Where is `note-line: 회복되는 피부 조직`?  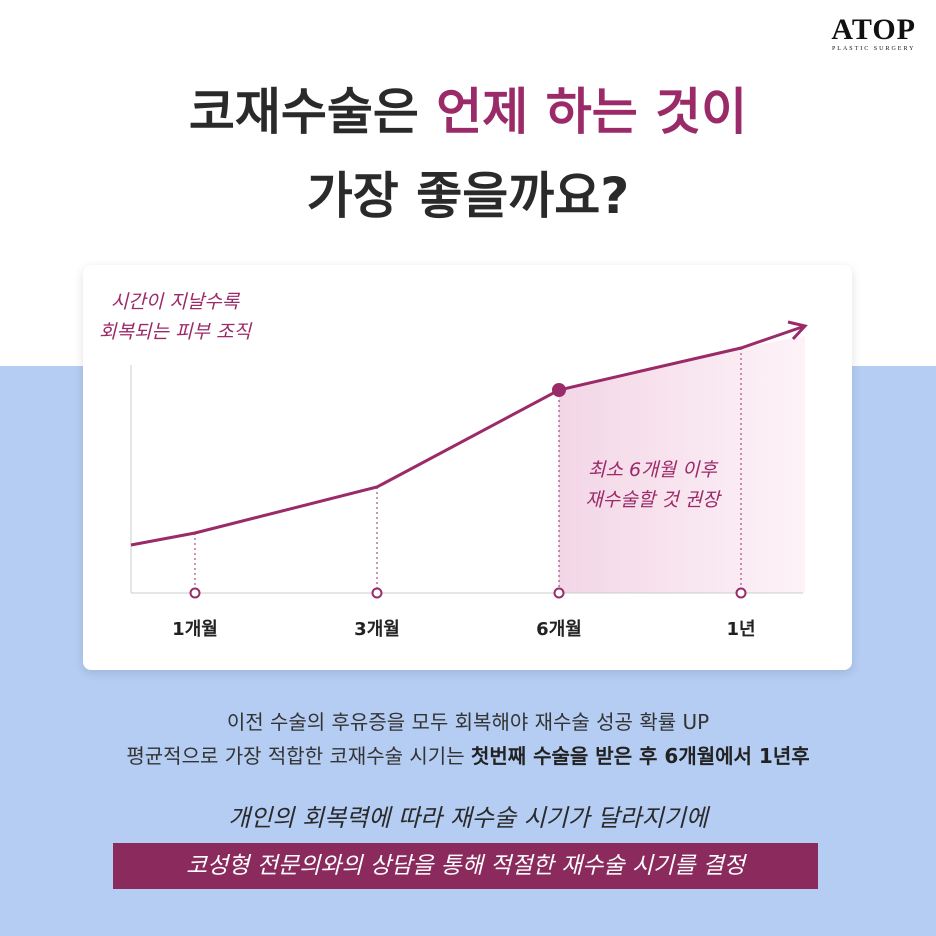 note-line: 회복되는 피부 조직 is located at coordinates (175, 332).